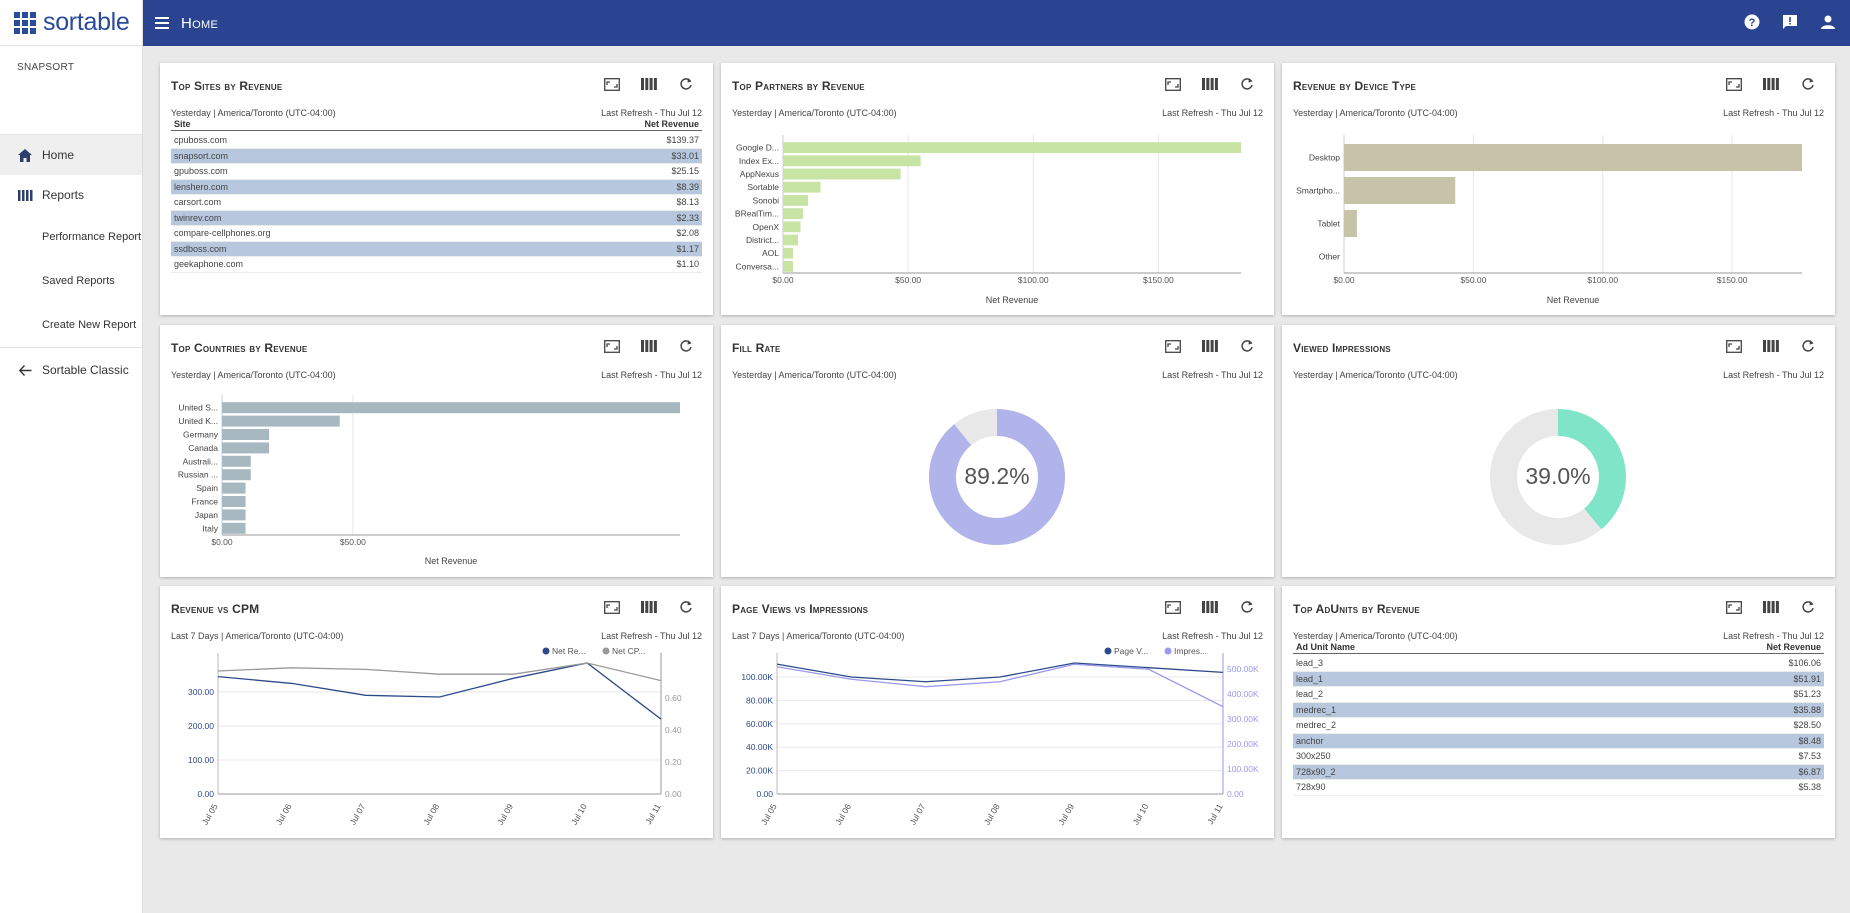 This screenshot has width=1850, height=913. I want to click on table-row: compare-cellphones.org $2.08, so click(436, 234).